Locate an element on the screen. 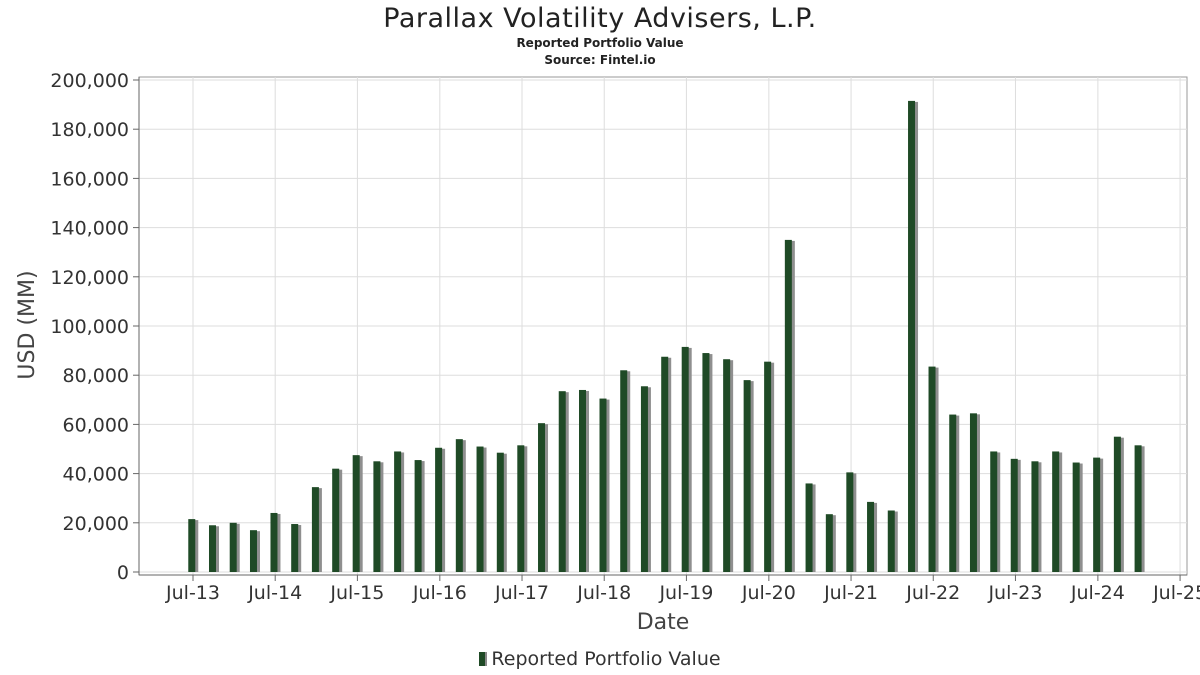  x-tick-label: Jul-25 is located at coordinates (1176, 593).